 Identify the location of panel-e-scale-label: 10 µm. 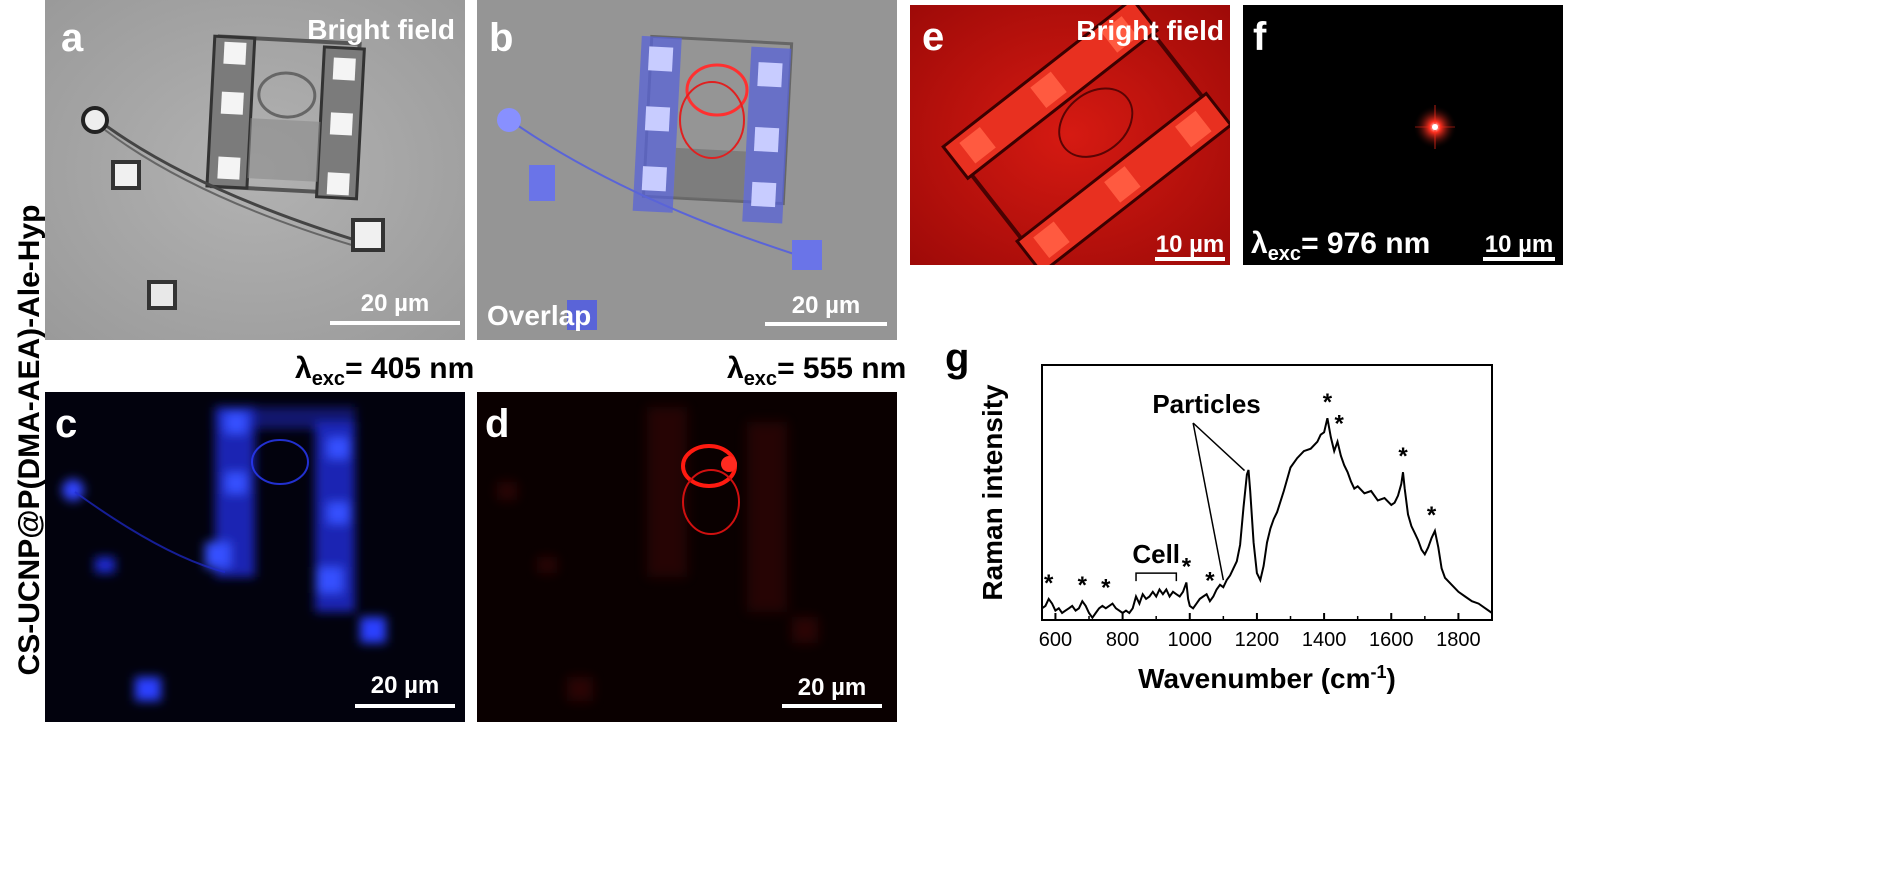
(1190, 244).